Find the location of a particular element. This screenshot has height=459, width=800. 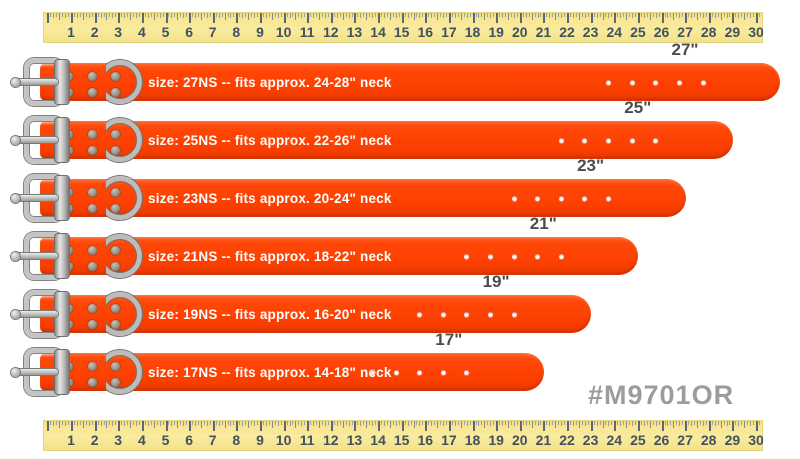

ruler-number: 18 is located at coordinates (472, 32).